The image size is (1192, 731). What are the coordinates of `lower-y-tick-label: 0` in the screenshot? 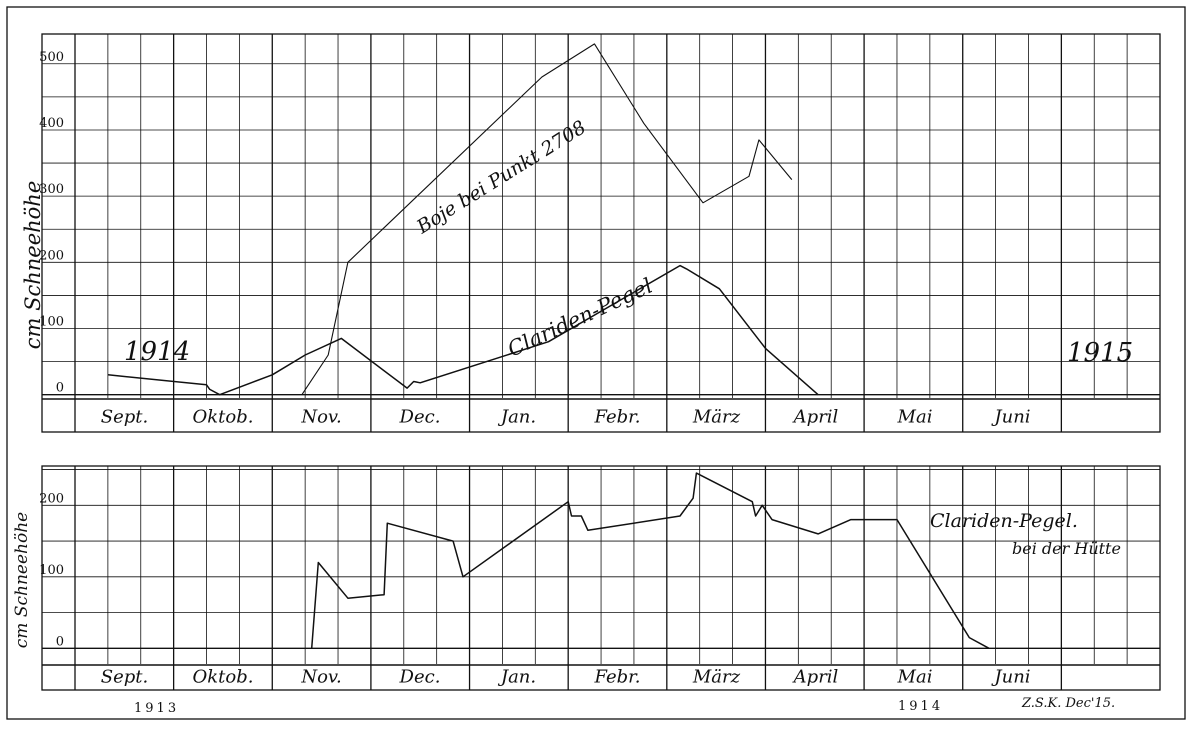 It's located at (60, 641).